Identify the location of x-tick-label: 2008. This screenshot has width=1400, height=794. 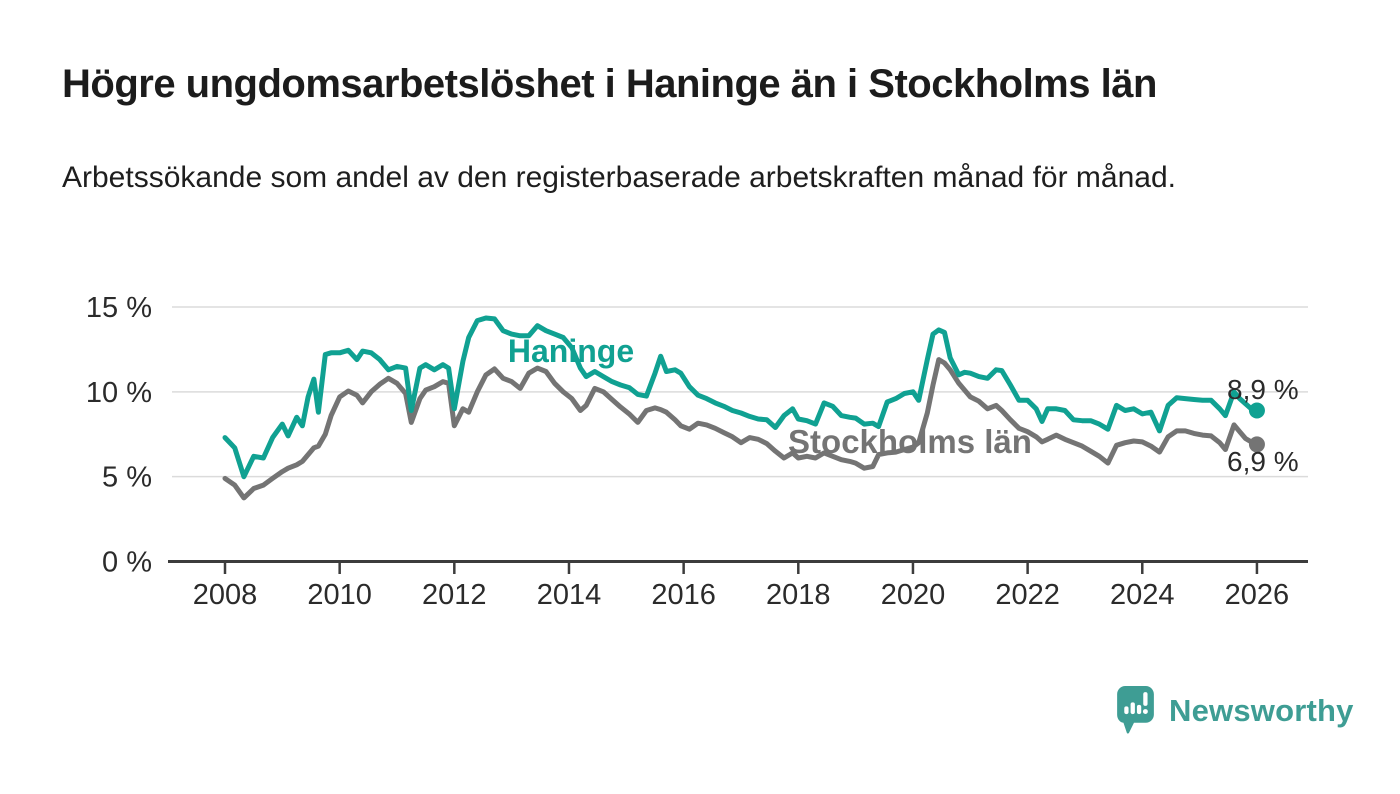
(225, 595).